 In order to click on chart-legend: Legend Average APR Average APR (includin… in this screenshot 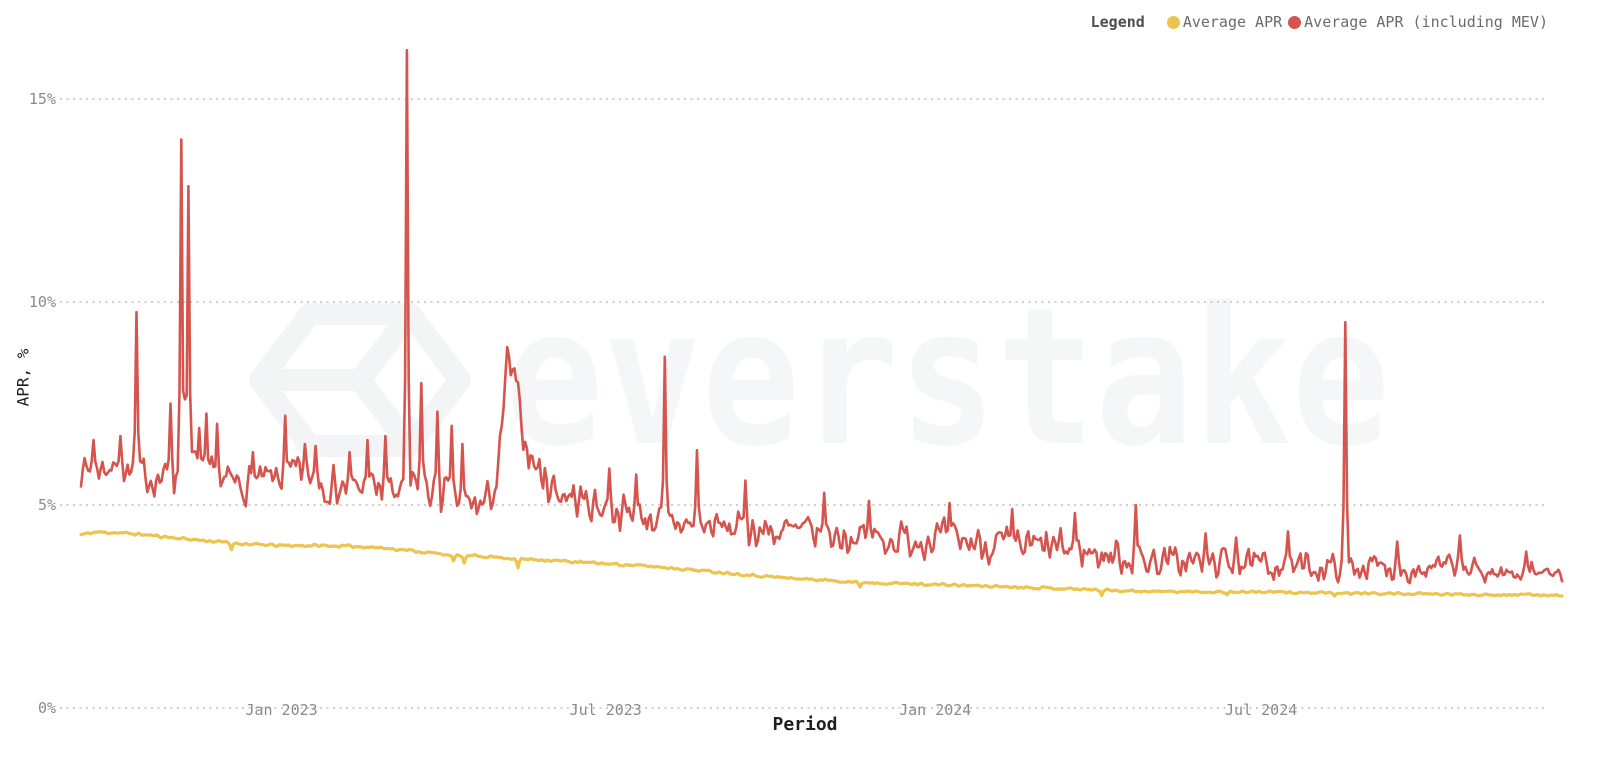, I will do `click(1319, 22)`.